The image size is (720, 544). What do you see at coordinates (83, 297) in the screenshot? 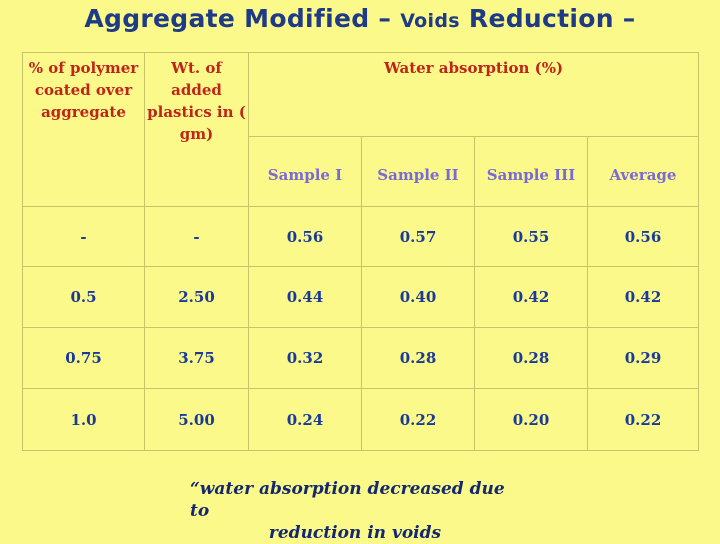
I see `table-cell: 0.5` at bounding box center [83, 297].